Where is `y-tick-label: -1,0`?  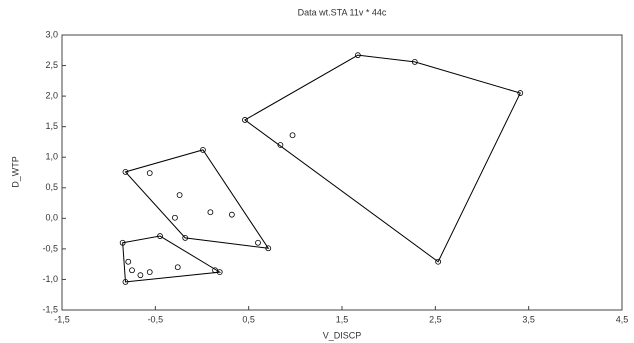
y-tick-label: -1,0 is located at coordinates (50, 279).